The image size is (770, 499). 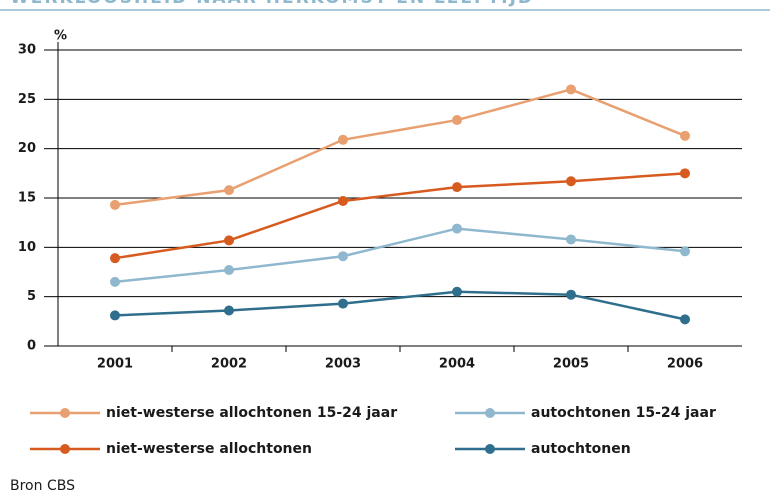 I want to click on x-tick-label: 2002, so click(x=229, y=364).